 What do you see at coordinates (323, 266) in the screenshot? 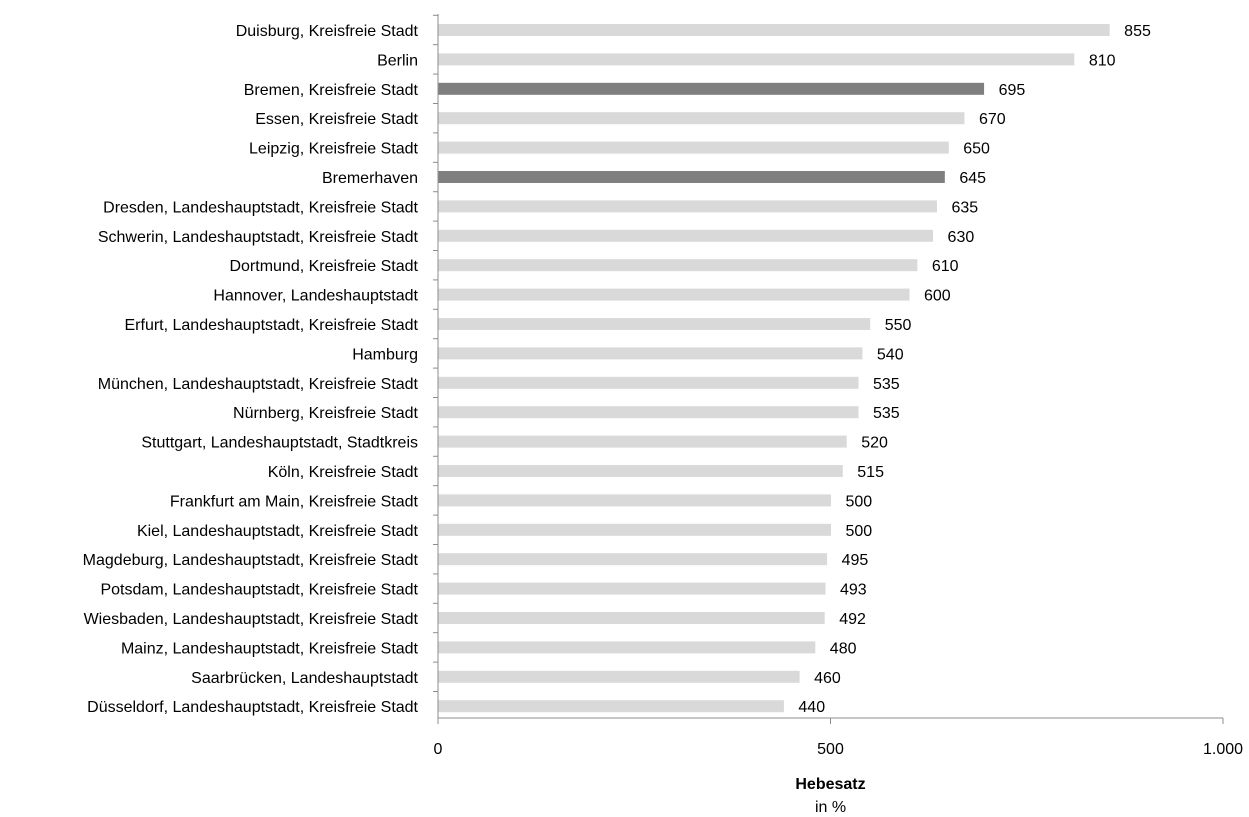
I see `category-label: Dortmund, Kreisfreie Stadt` at bounding box center [323, 266].